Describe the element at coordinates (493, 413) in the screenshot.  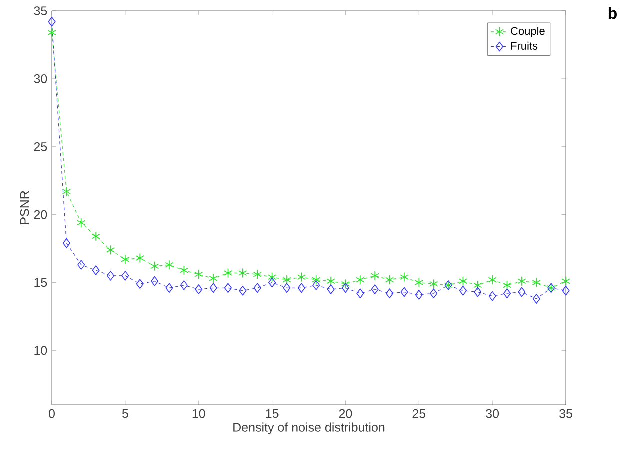
I see `x-tick-label: 30` at that location.